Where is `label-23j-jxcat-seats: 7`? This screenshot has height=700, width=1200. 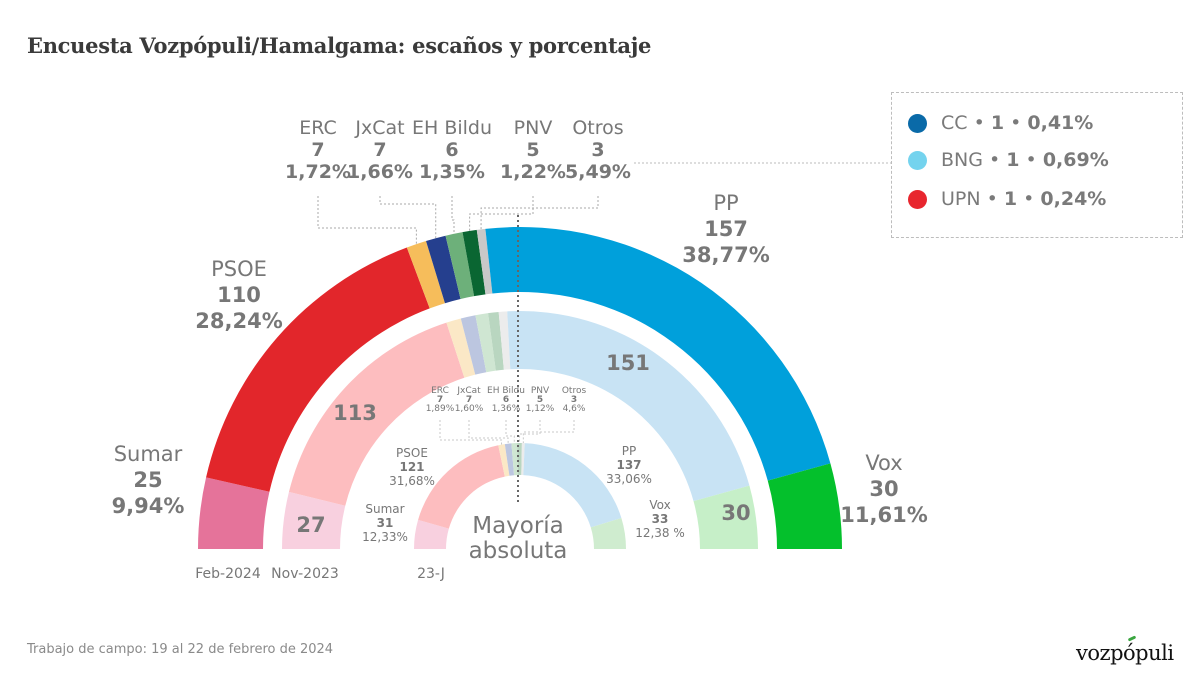 label-23j-jxcat-seats: 7 is located at coordinates (469, 400).